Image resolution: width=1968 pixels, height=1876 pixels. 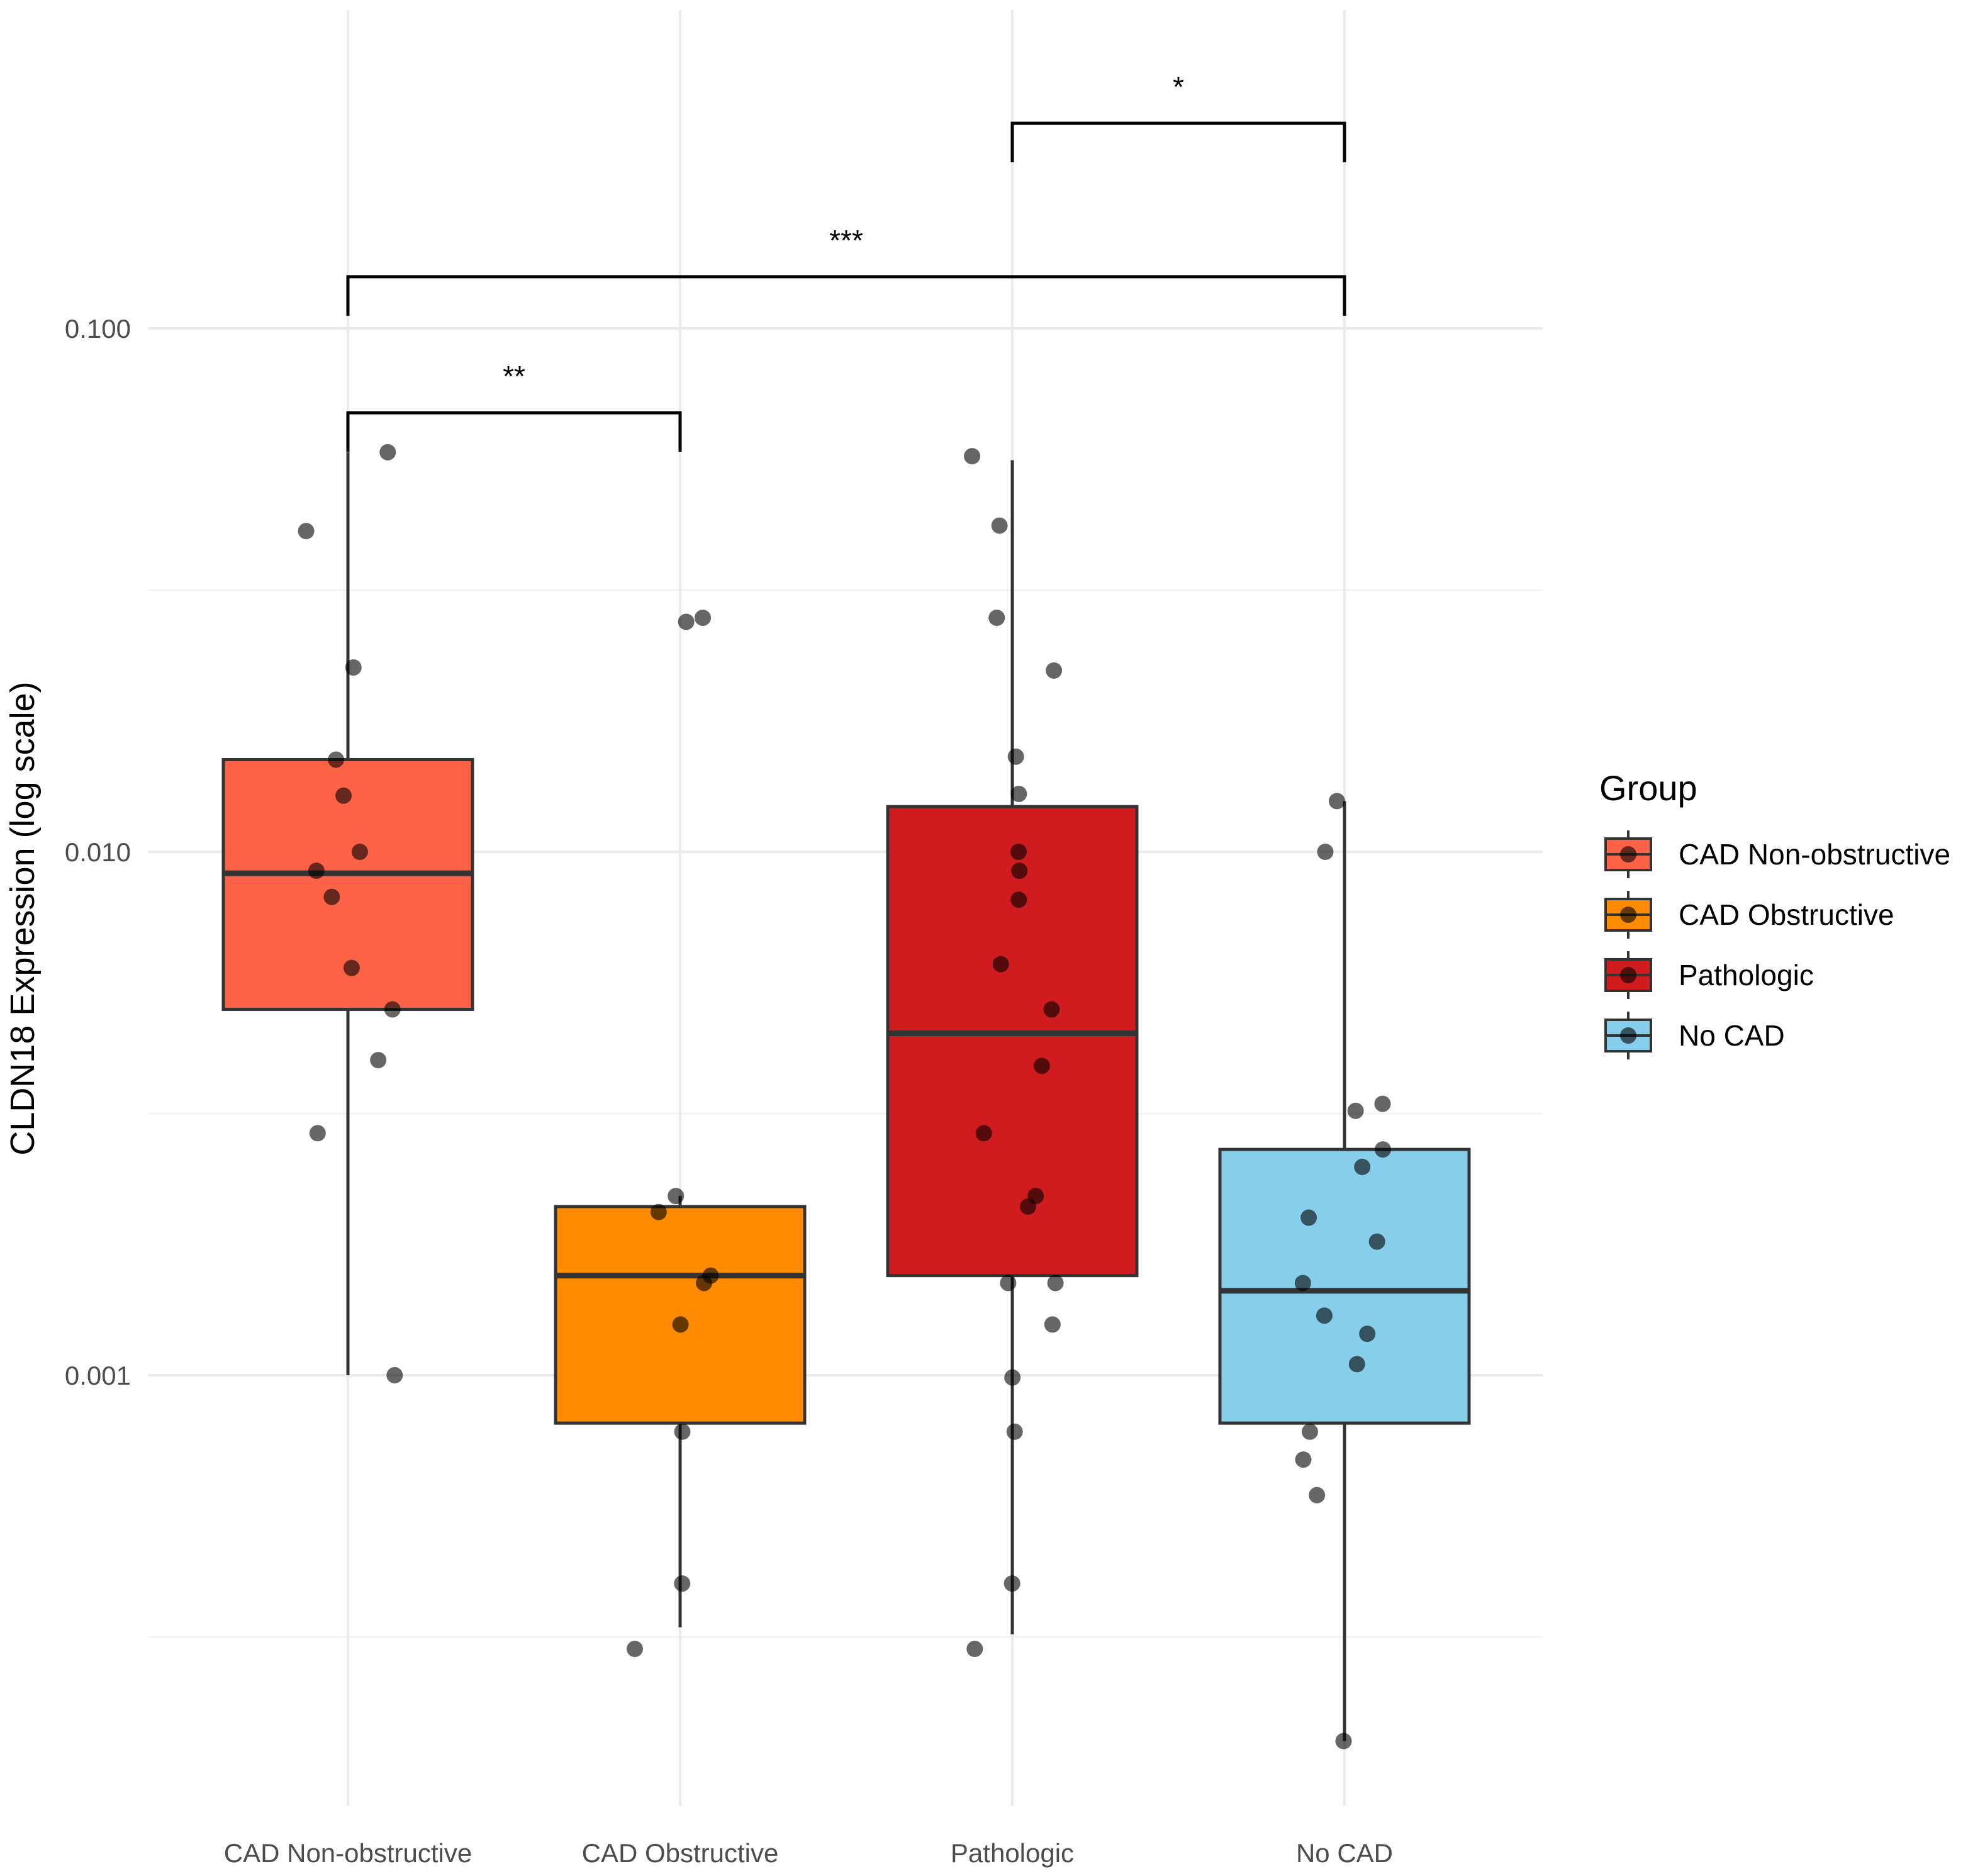 I want to click on x-tick-label: CAD Non-obstructive, so click(x=348, y=1853).